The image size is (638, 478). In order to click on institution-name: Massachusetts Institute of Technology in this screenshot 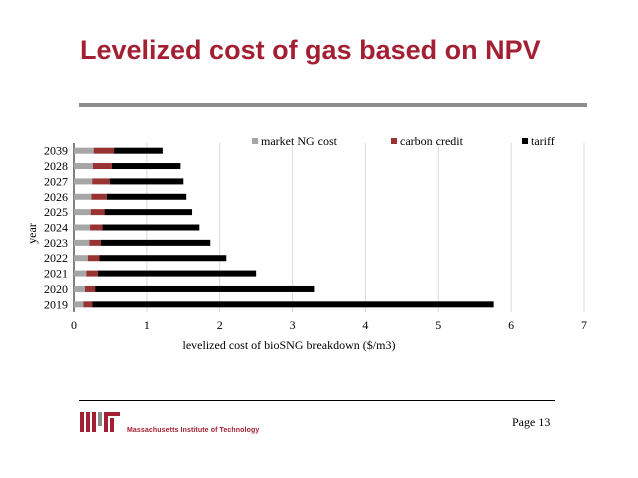, I will do `click(193, 430)`.